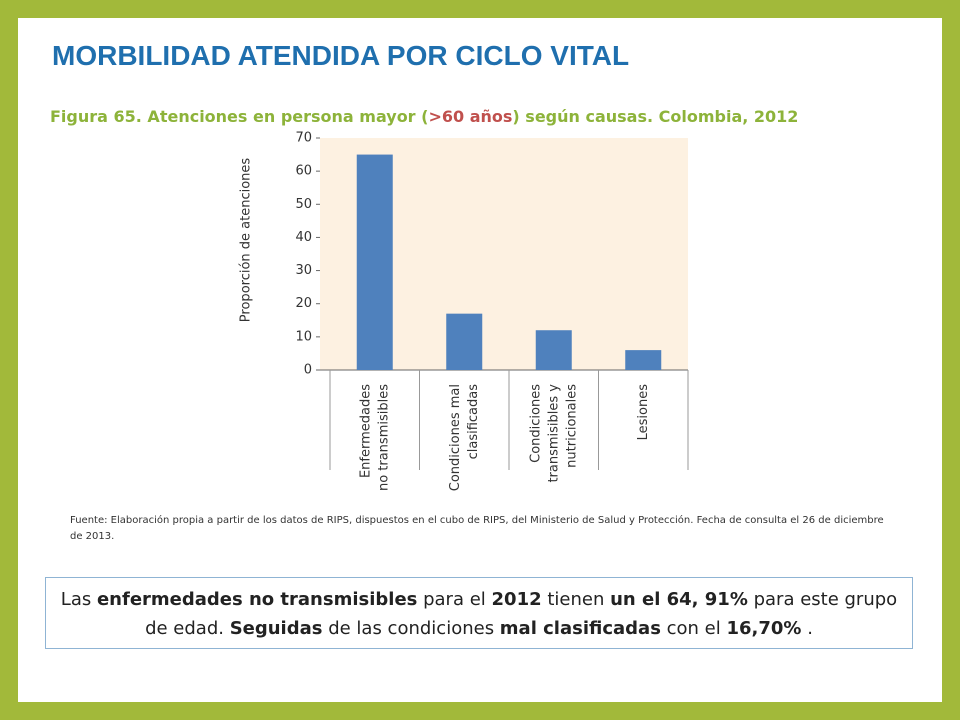  What do you see at coordinates (246, 240) in the screenshot?
I see `y-axis-label: Proporción de atenciones` at bounding box center [246, 240].